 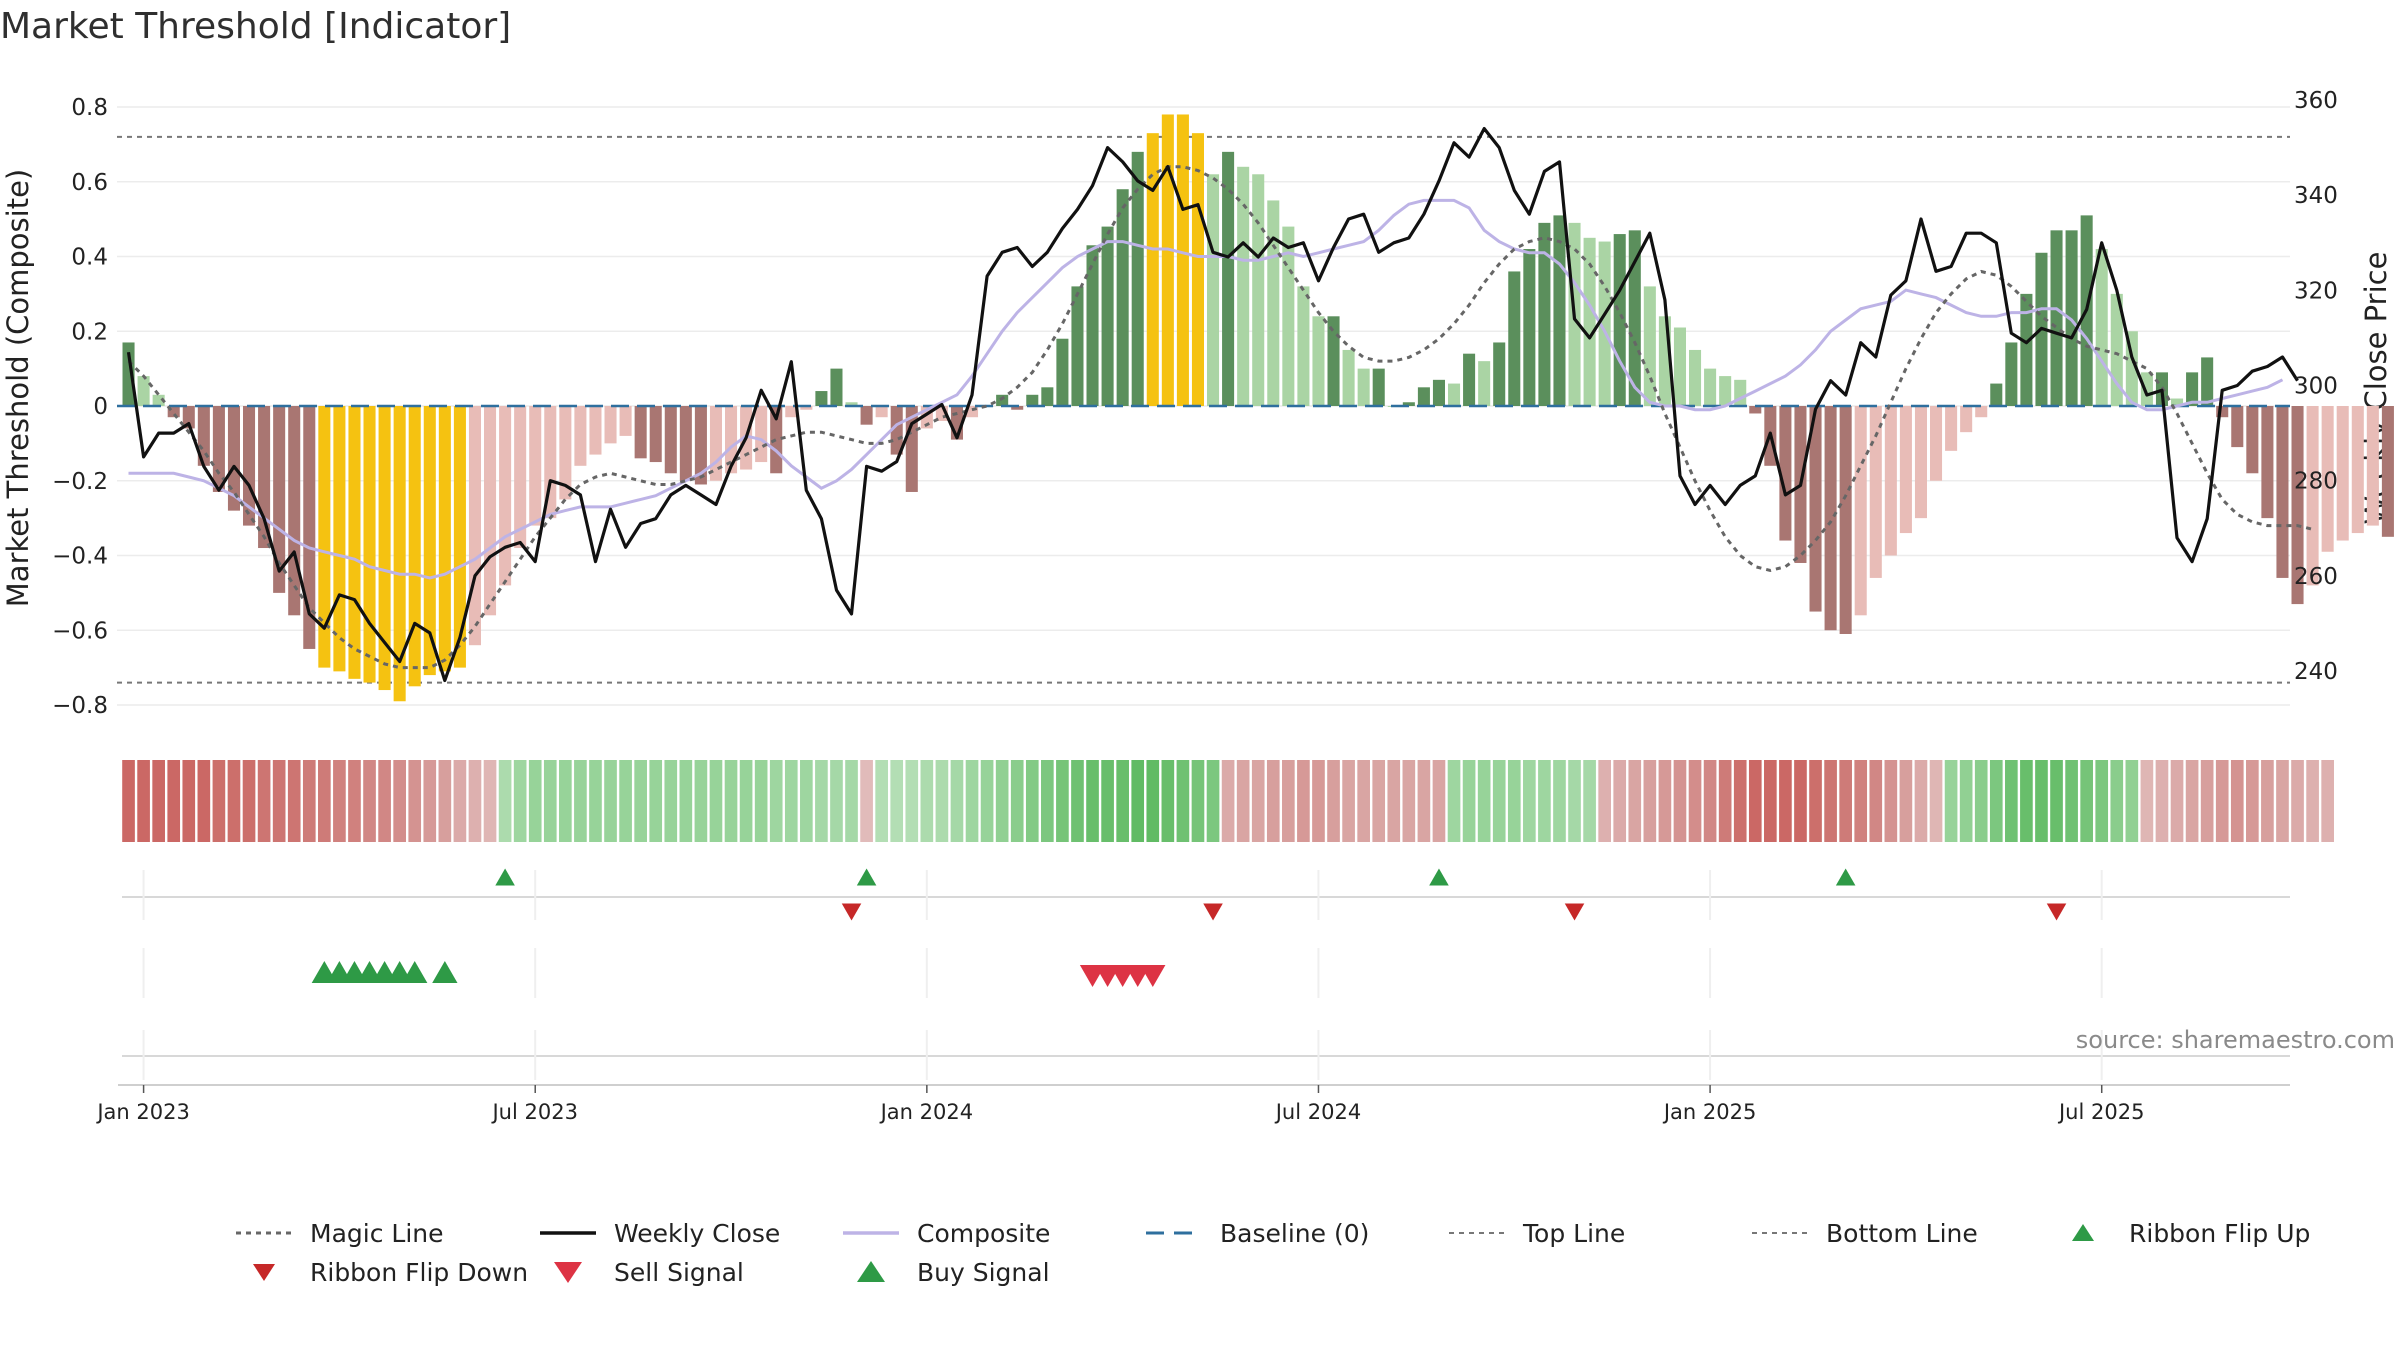 I want to click on legend-label: Ribbon Flip Up, so click(x=2219, y=1233).